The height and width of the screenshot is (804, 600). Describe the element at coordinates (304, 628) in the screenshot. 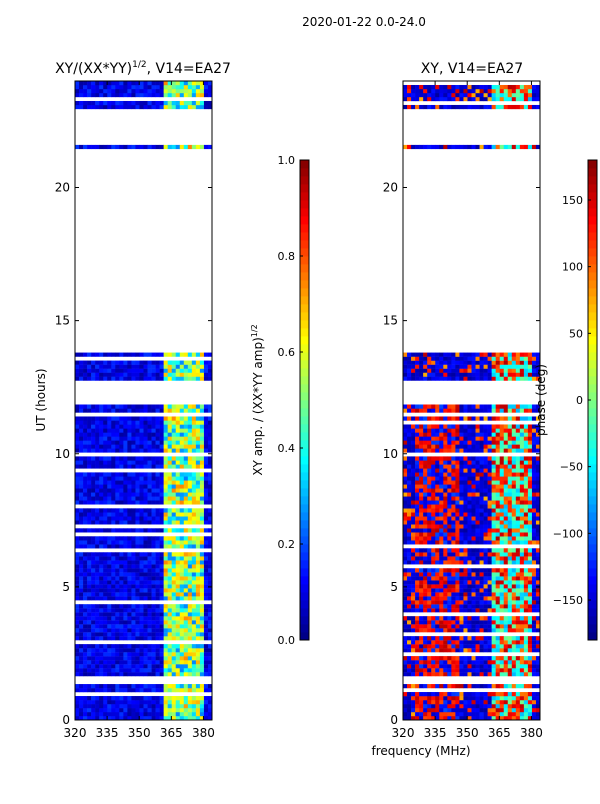

I see `amplitude-colorbar-segment` at that location.